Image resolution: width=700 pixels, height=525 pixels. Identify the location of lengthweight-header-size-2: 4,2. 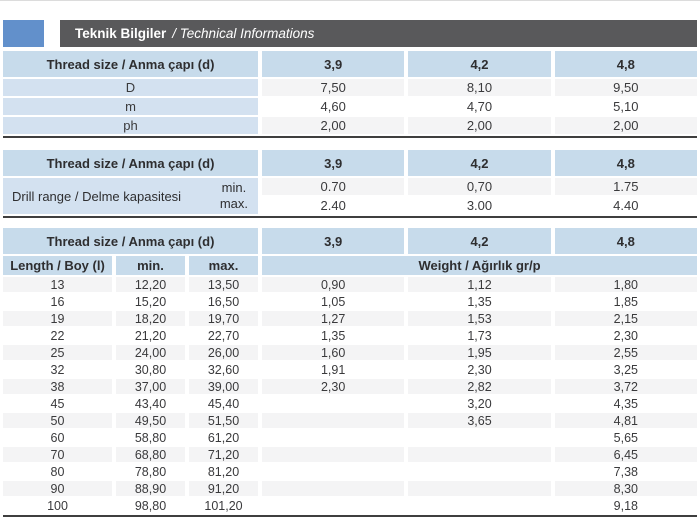
(479, 241).